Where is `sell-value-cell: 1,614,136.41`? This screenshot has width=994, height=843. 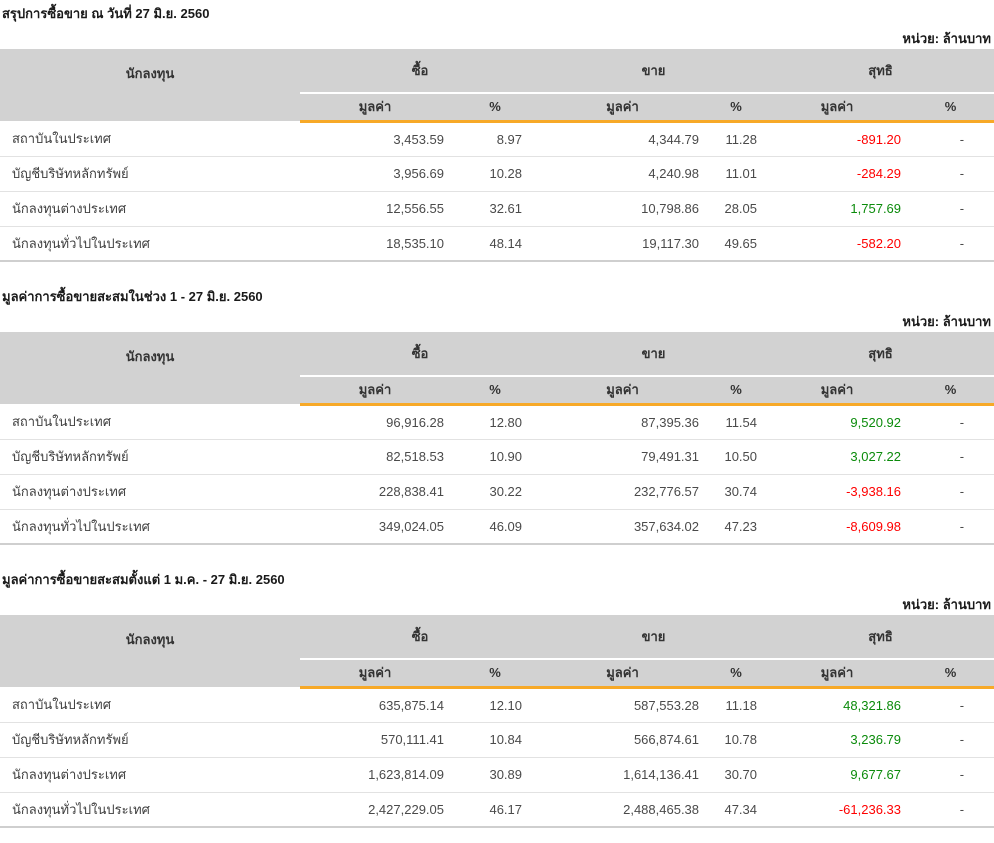
sell-value-cell: 1,614,136.41 is located at coordinates (623, 774).